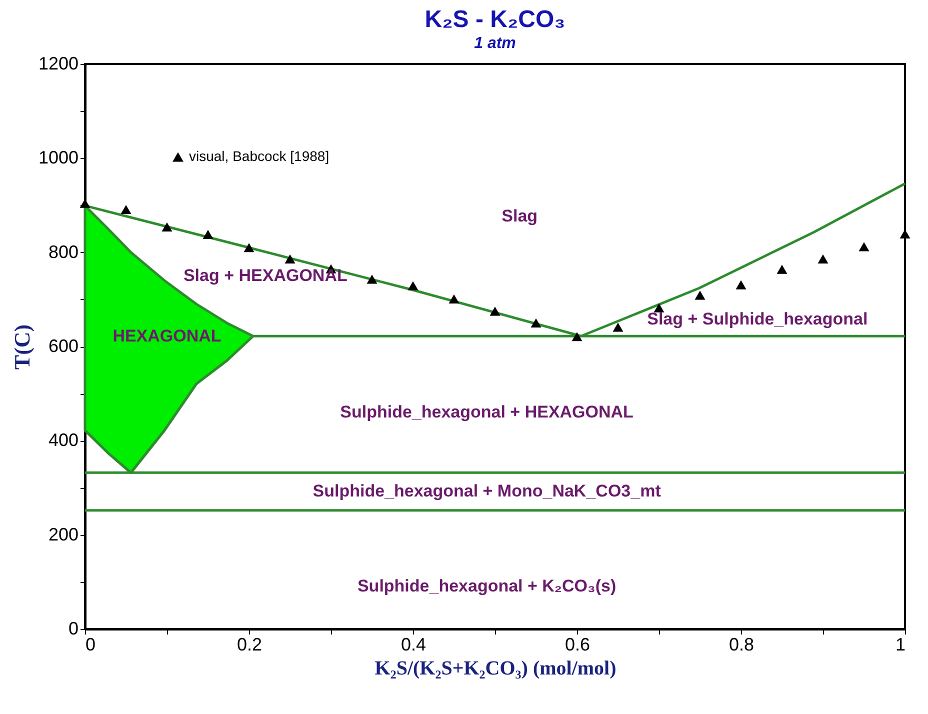  What do you see at coordinates (487, 412) in the screenshot?
I see `annotation: Sulphide_hexagonal + HEXAGONAL` at bounding box center [487, 412].